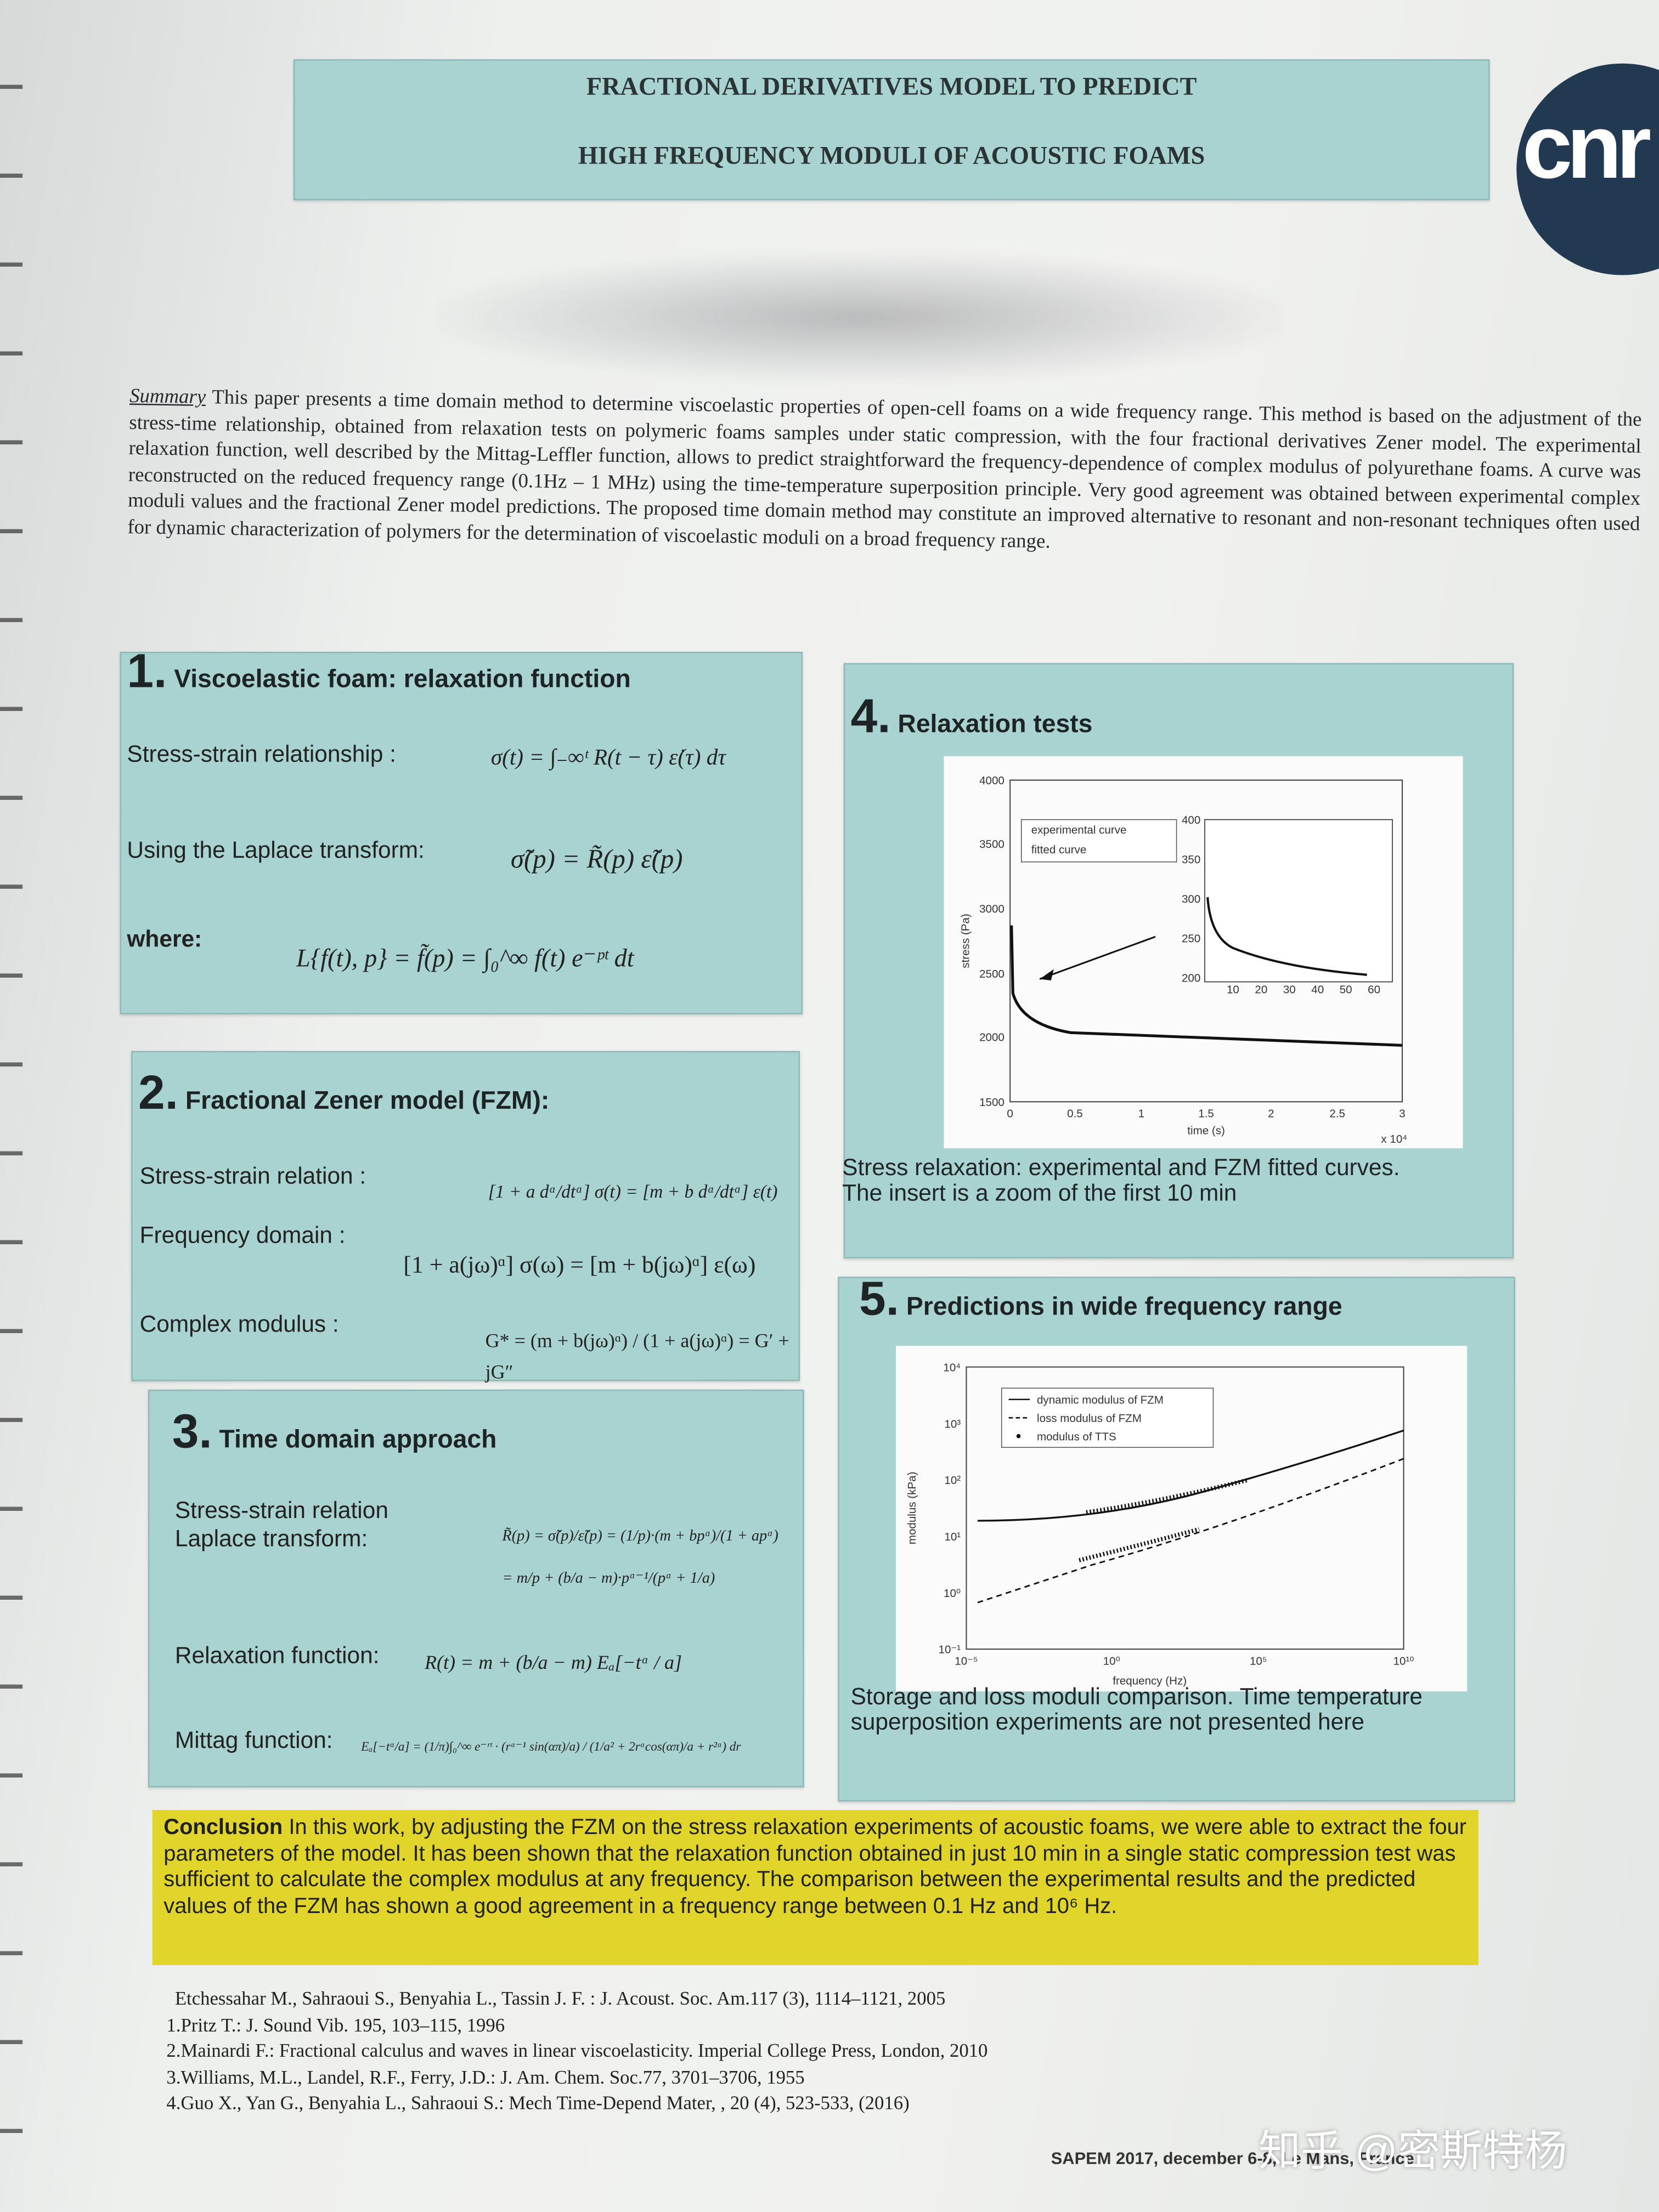 This screenshot has width=1659, height=2212. I want to click on row-label: where:, so click(164, 940).